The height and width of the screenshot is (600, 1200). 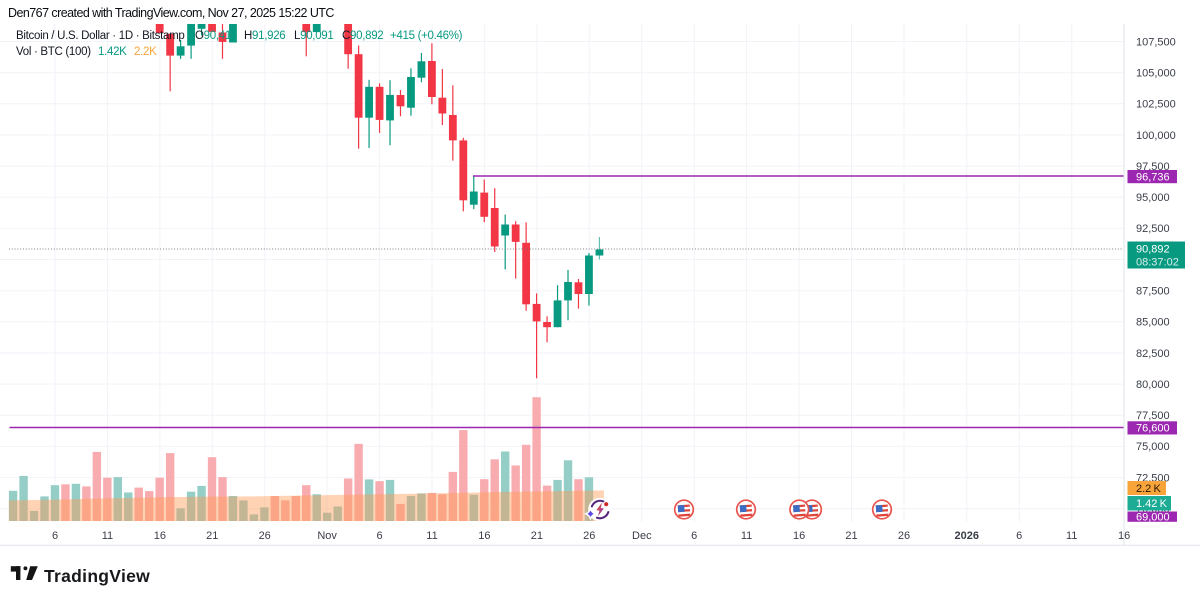 What do you see at coordinates (1156, 74) in the screenshot?
I see `svg-text: 105,000` at bounding box center [1156, 74].